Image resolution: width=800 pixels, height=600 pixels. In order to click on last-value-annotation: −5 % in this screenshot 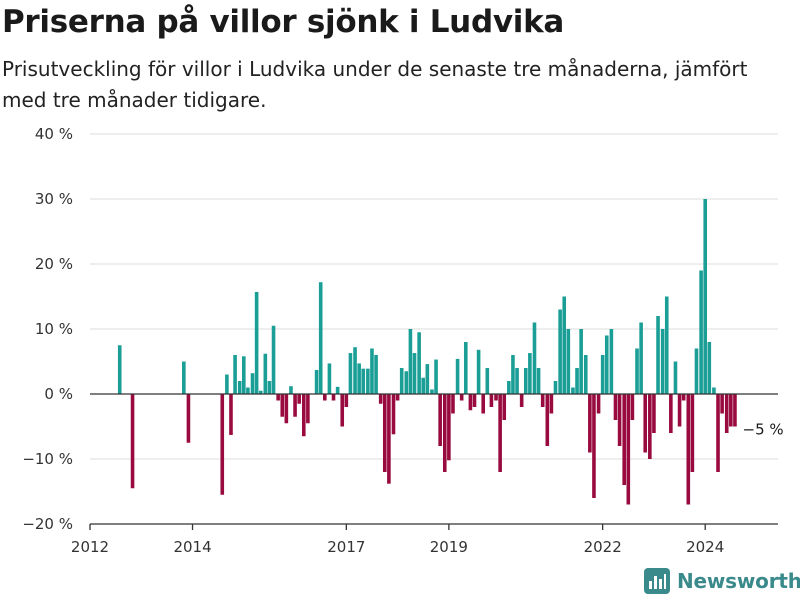, I will do `click(763, 430)`.